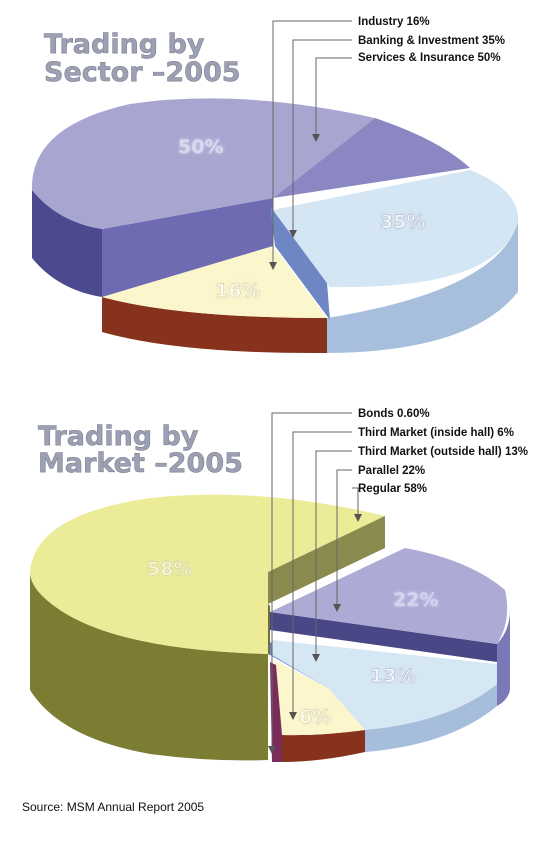  Describe the element at coordinates (355, 503) in the screenshot. I see `market-leader-regular` at that location.